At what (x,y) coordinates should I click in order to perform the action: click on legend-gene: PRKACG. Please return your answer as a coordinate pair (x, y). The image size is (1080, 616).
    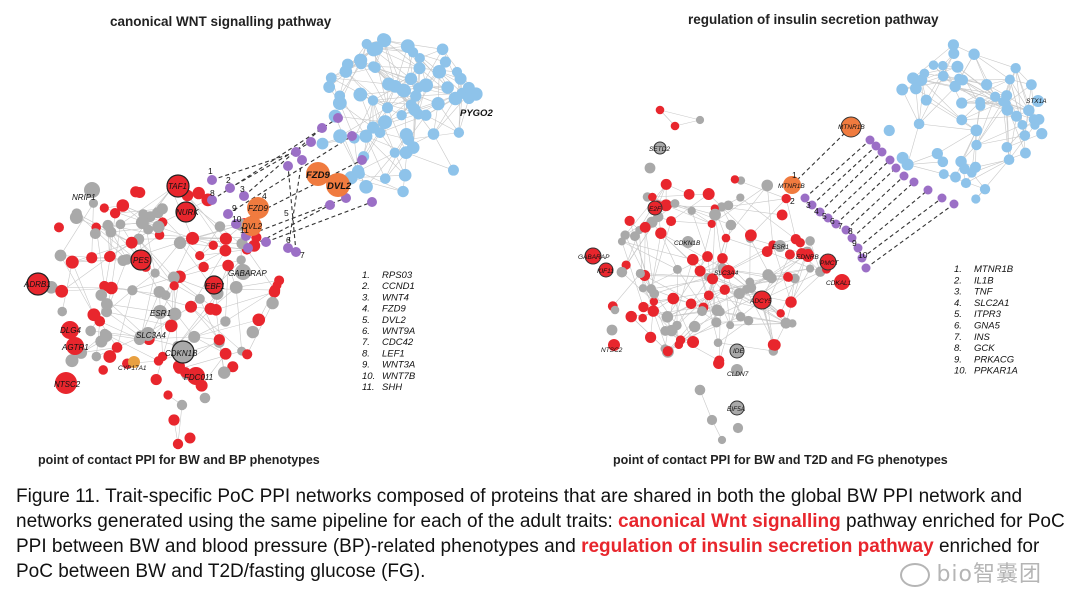
    Looking at the image, I should click on (994, 359).